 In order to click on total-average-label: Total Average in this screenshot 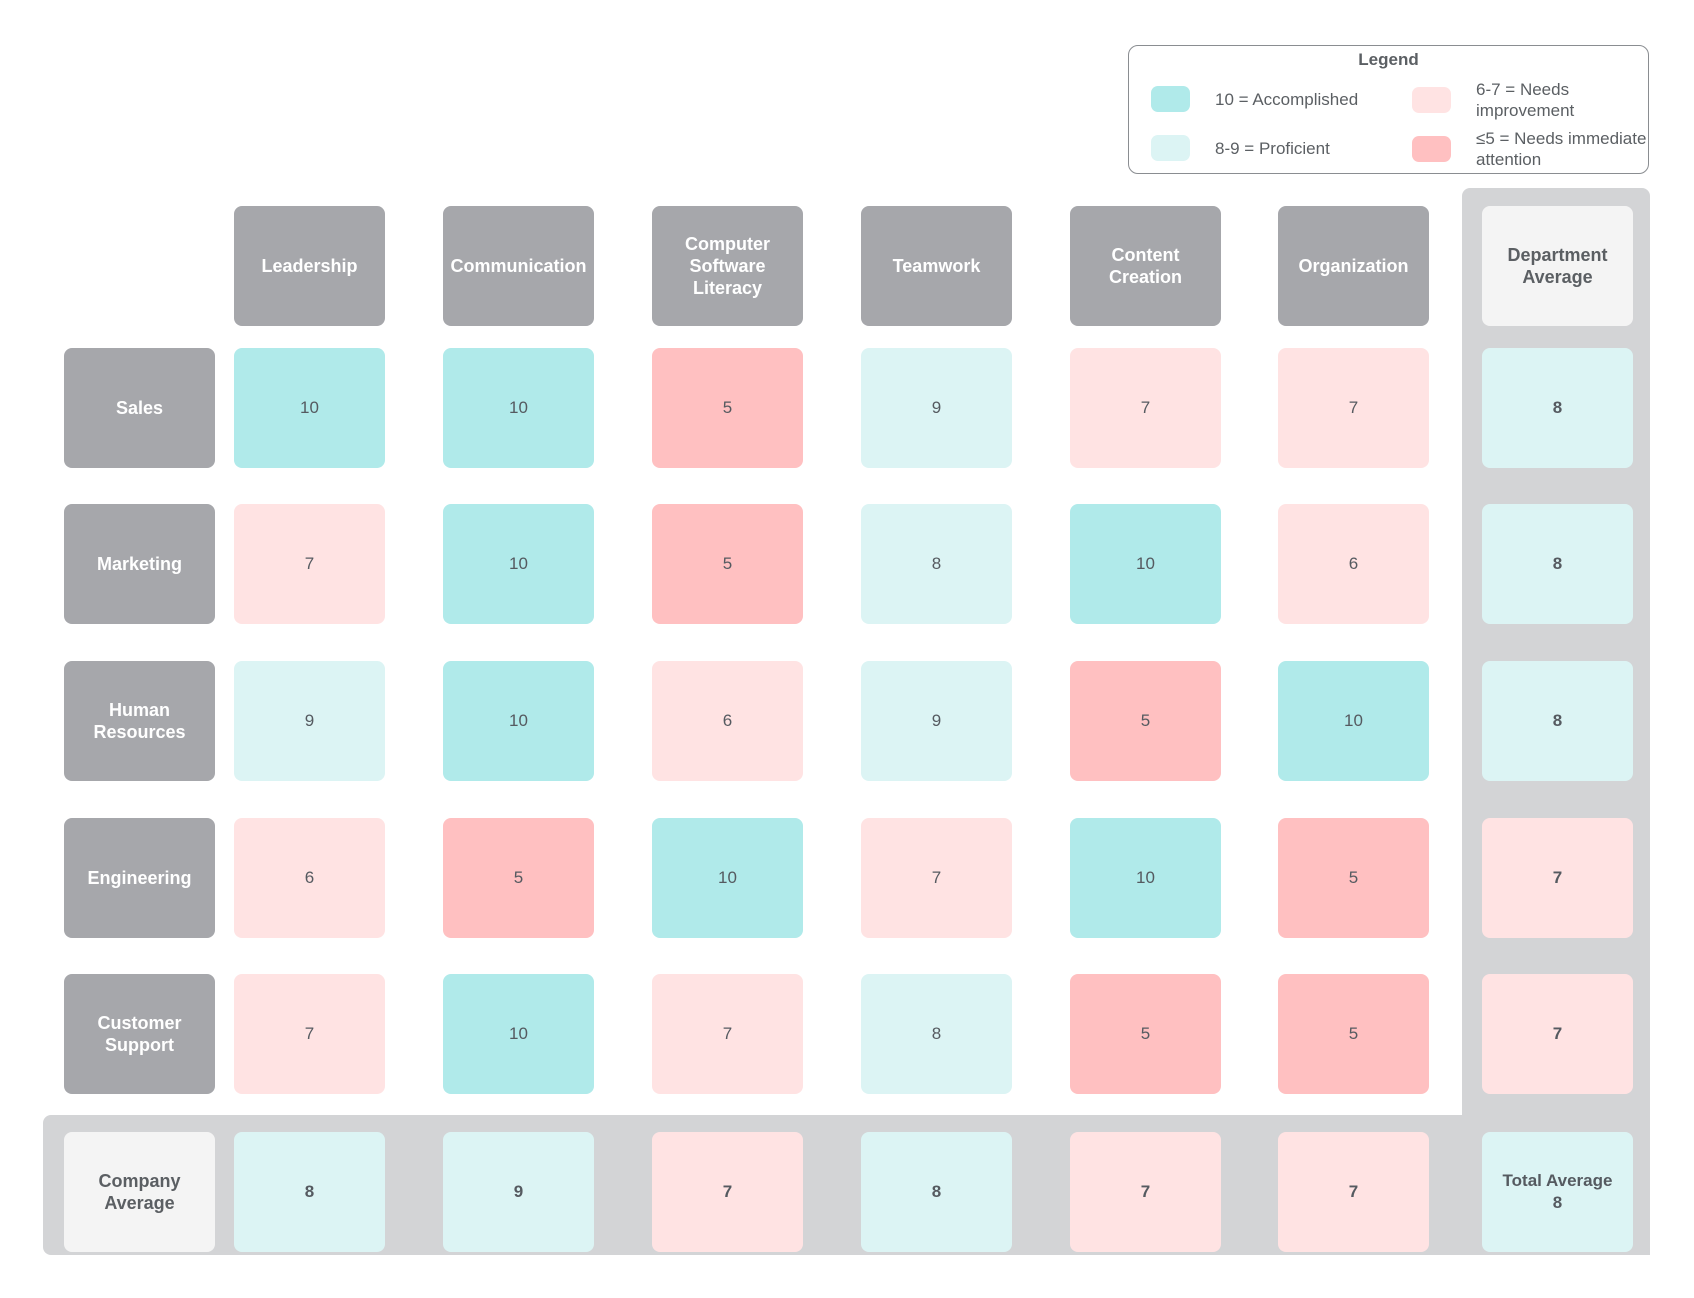, I will do `click(1557, 1180)`.